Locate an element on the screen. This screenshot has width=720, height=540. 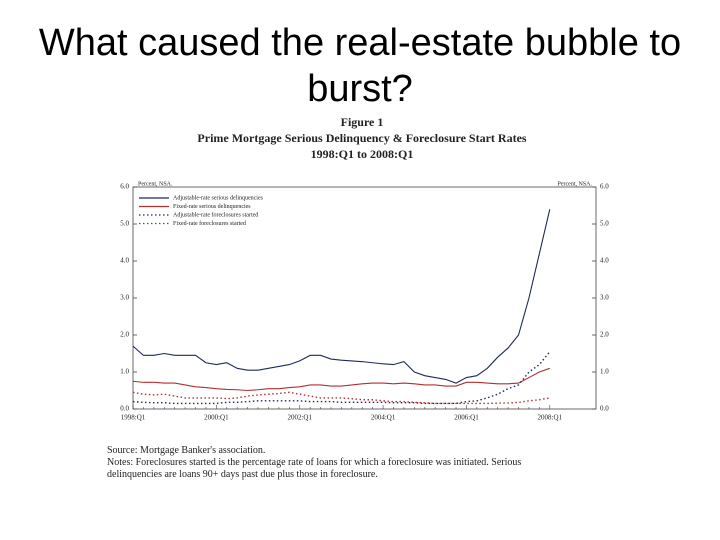
source: Source: Mortgage Banker's association. is located at coordinates (186, 450).